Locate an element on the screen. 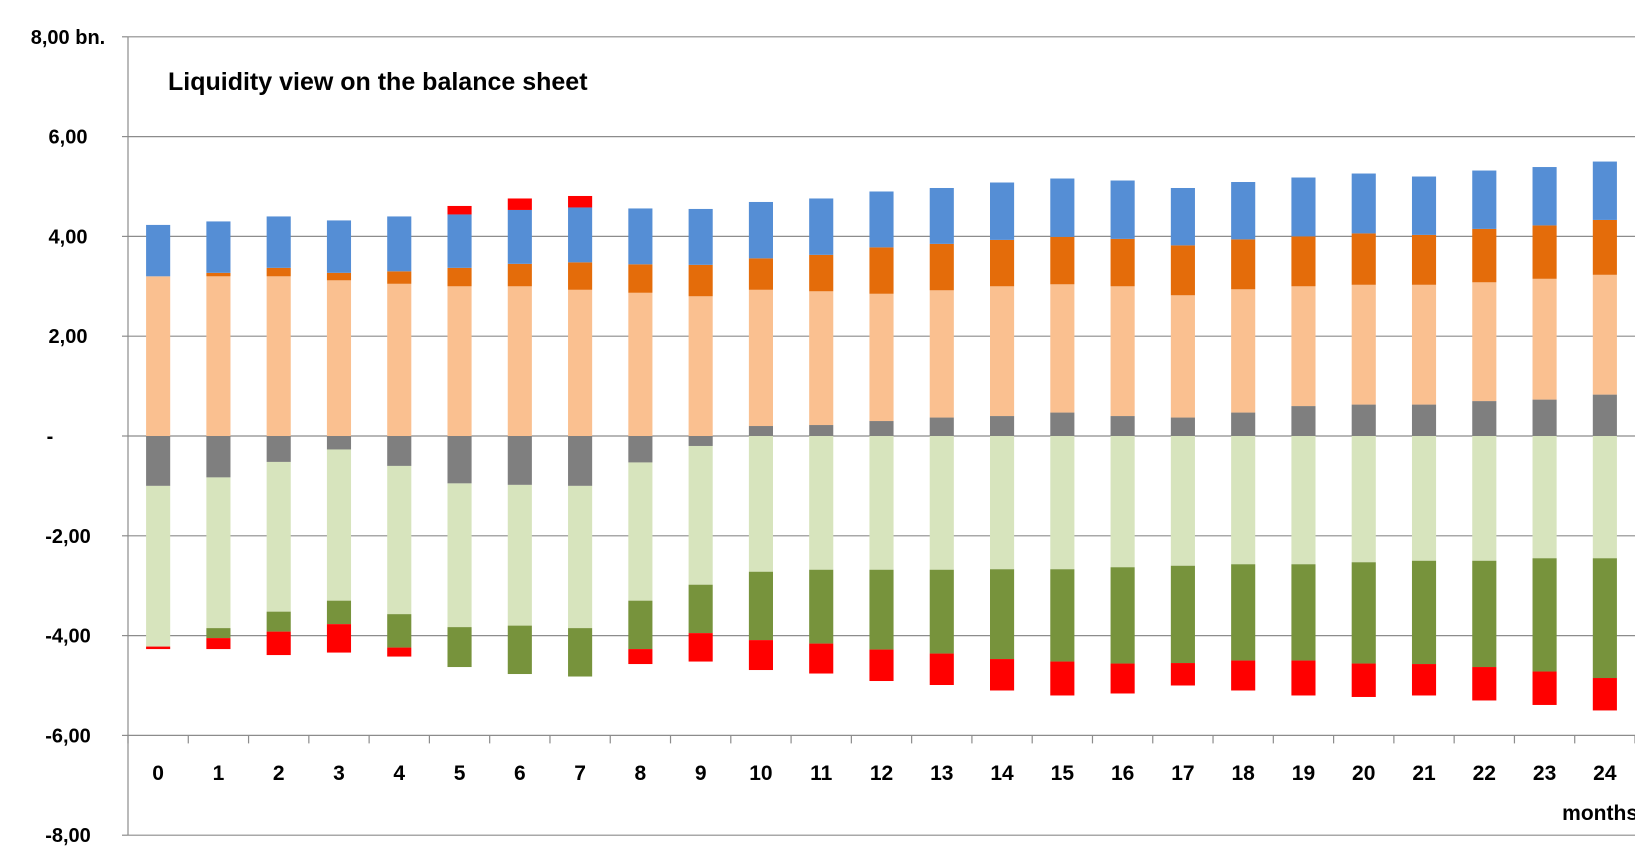 The image size is (1635, 852). x-tick-label: 17 is located at coordinates (1182, 773).